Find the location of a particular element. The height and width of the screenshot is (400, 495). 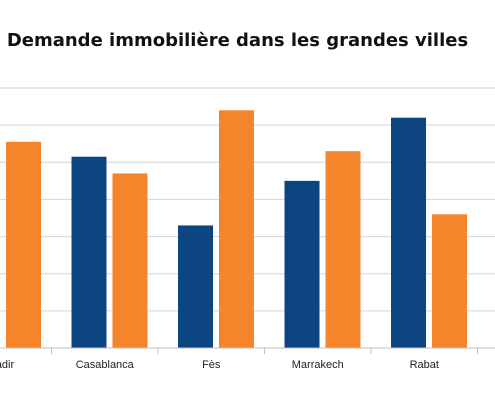

category-label-fès: Fès is located at coordinates (211, 365).